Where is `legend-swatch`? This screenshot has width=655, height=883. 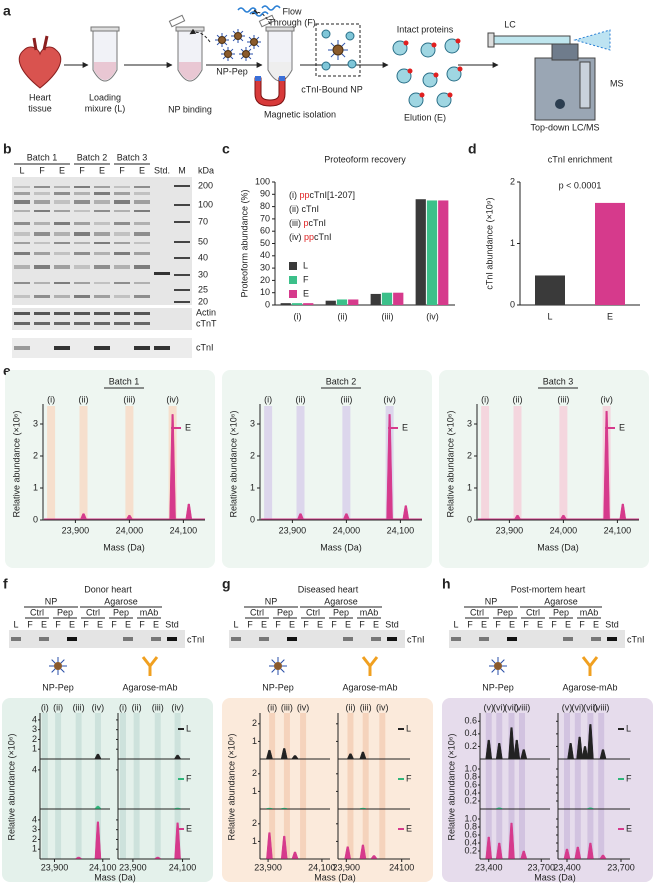
legend-swatch is located at coordinates (293, 280).